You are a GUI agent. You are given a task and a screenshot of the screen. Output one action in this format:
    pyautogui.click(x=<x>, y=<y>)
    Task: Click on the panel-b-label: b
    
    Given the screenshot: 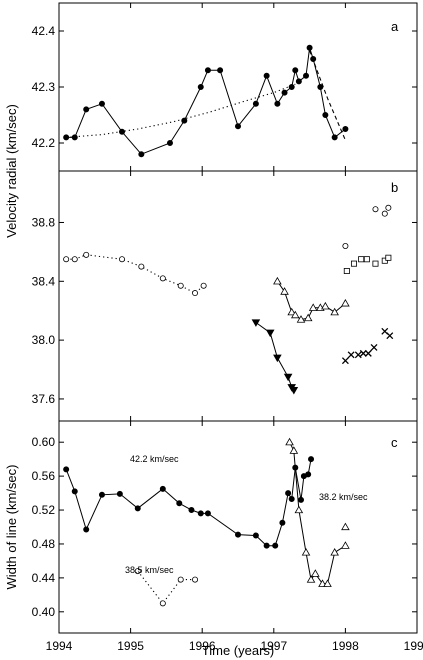 What is the action you would take?
    pyautogui.click(x=394, y=187)
    